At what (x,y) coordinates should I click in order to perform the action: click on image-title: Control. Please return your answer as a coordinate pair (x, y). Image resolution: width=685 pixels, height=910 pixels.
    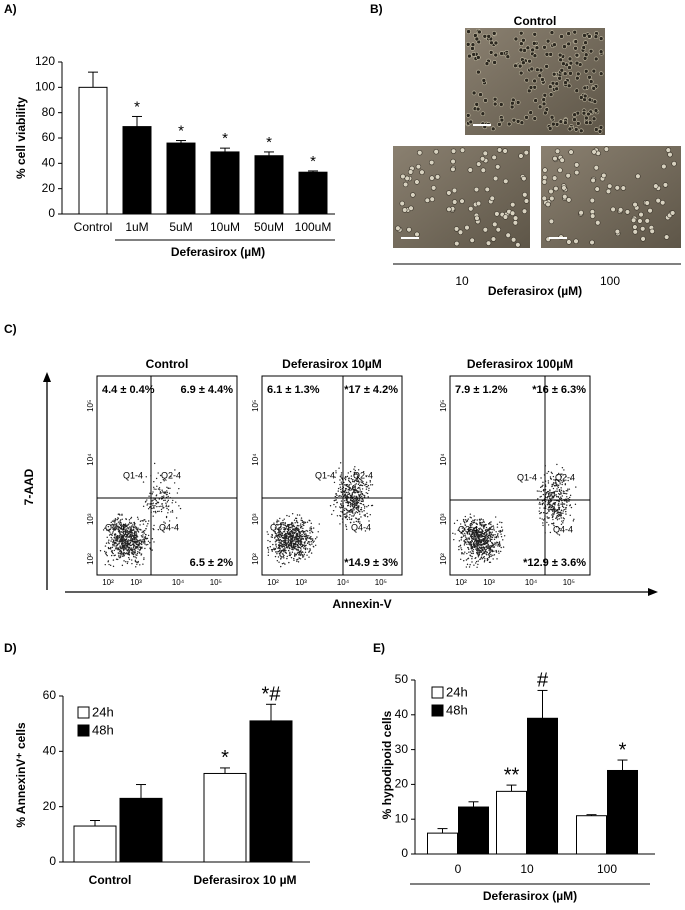
    Looking at the image, I should click on (535, 21).